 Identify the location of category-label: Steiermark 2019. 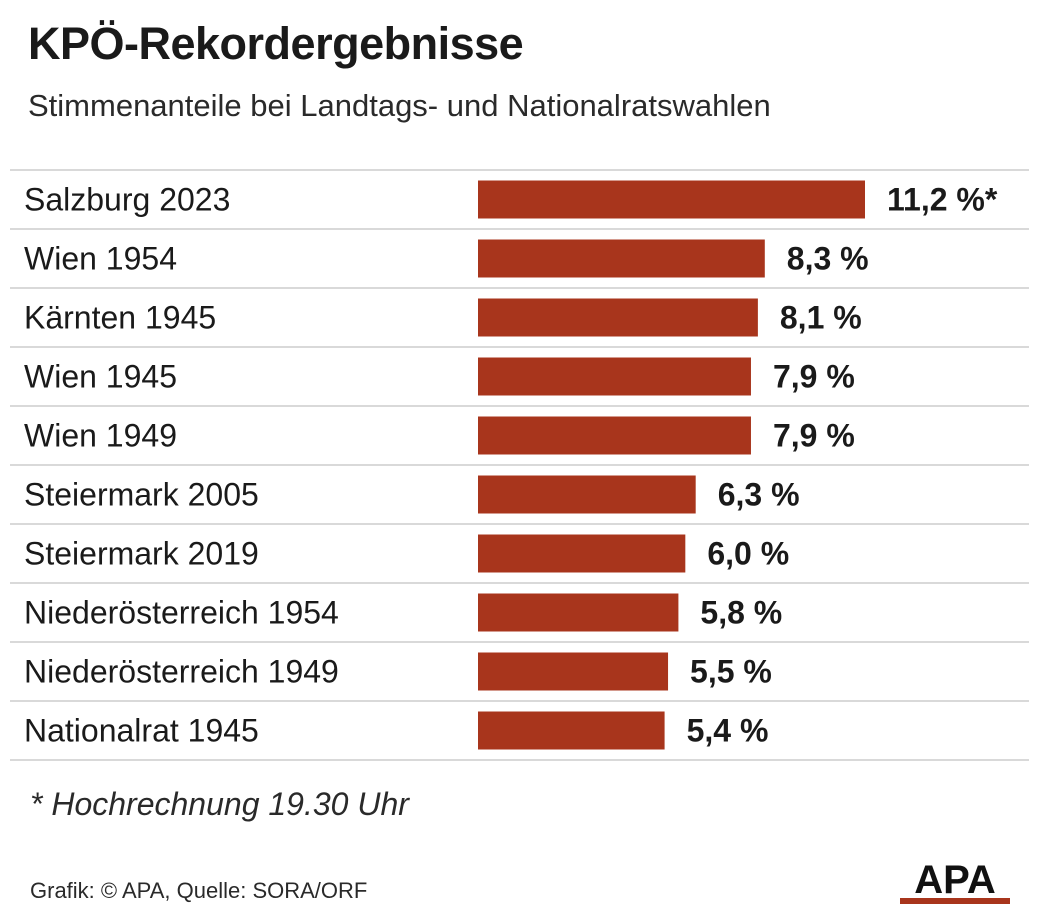
(141, 554).